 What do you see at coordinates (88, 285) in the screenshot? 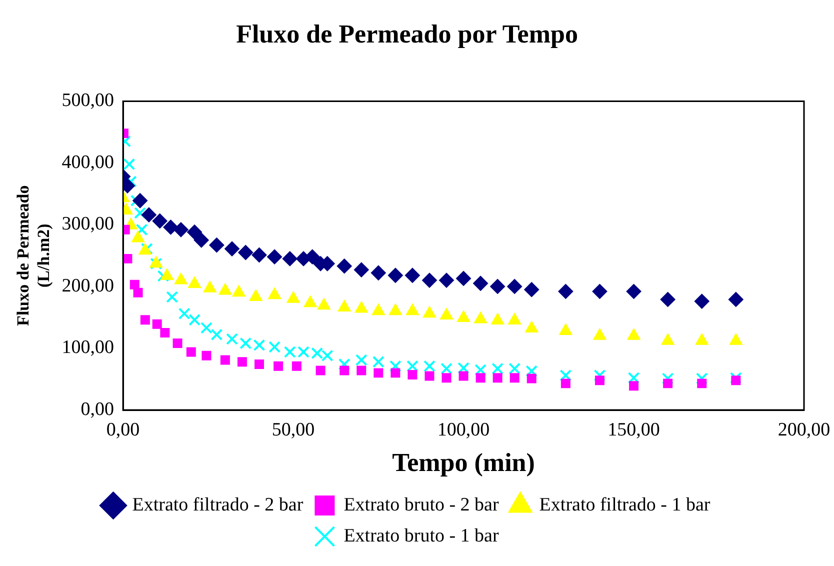
I see `y-tick-label: 200,00` at bounding box center [88, 285].